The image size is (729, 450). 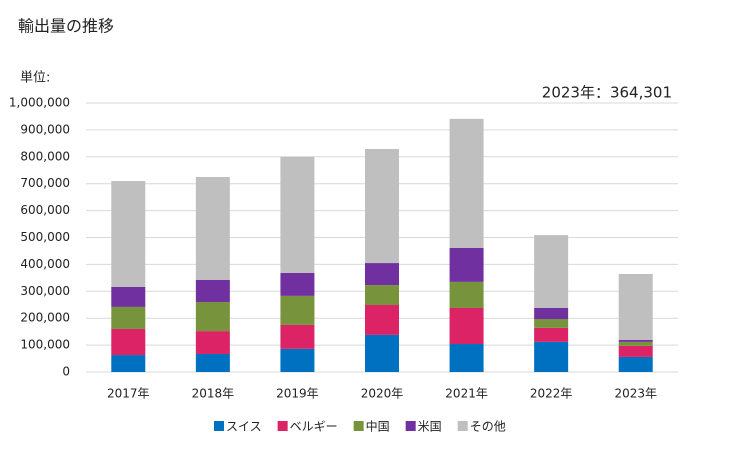 I want to click on annotation: 2023年：364,301, so click(x=607, y=93).